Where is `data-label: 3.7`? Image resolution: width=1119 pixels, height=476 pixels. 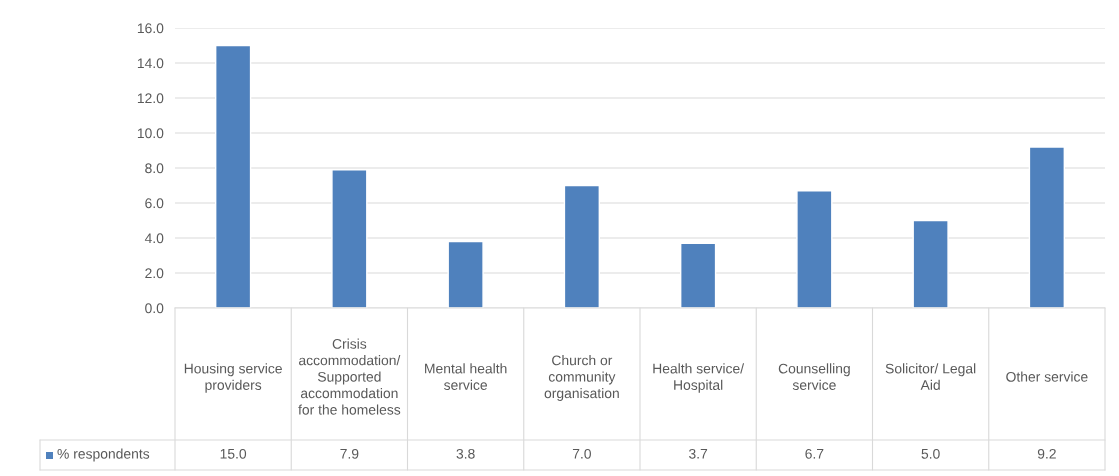
data-label: 3.7 is located at coordinates (698, 453).